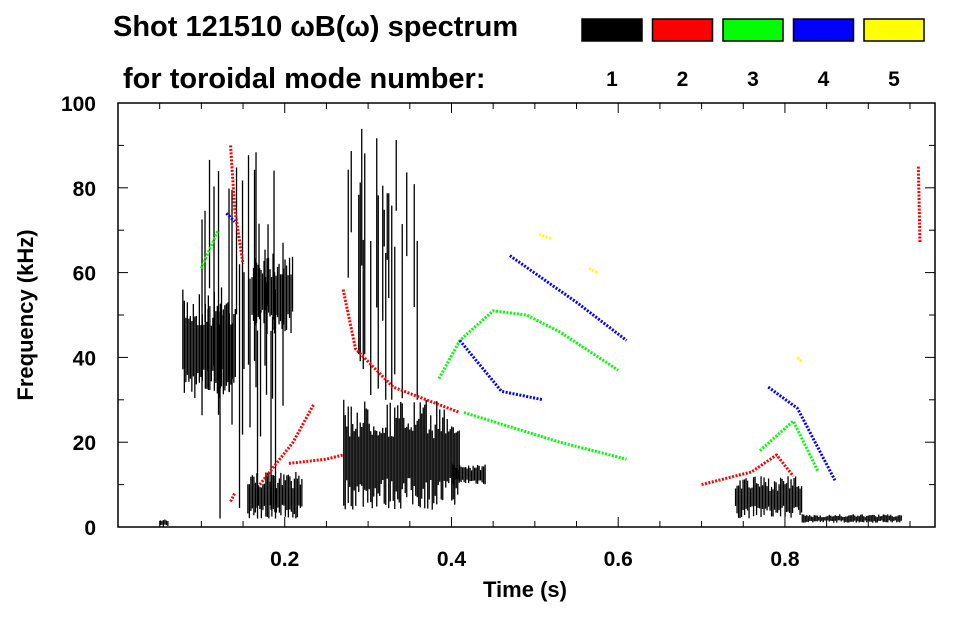 Image resolution: width=963 pixels, height=620 pixels. What do you see at coordinates (84, 358) in the screenshot?
I see `y-tick-label: 40` at bounding box center [84, 358].